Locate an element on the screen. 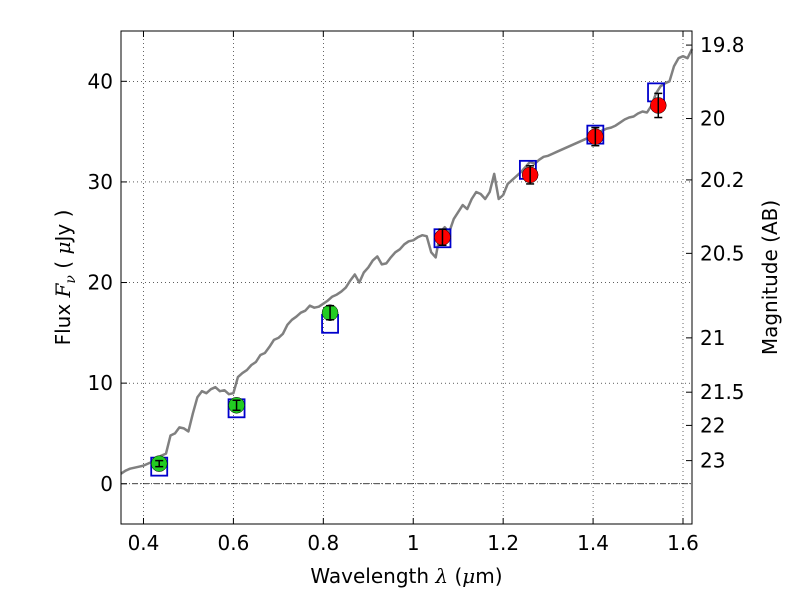  y2-tick-label: 21.5 is located at coordinates (722, 392).